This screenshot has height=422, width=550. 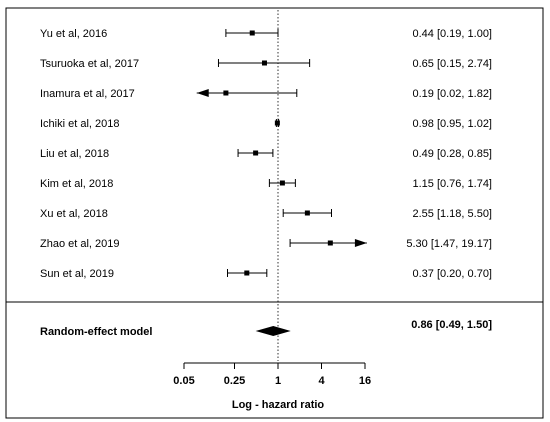 What do you see at coordinates (452, 214) in the screenshot?
I see `study-ci-text: 2.55 [1.18, 5.50]` at bounding box center [452, 214].